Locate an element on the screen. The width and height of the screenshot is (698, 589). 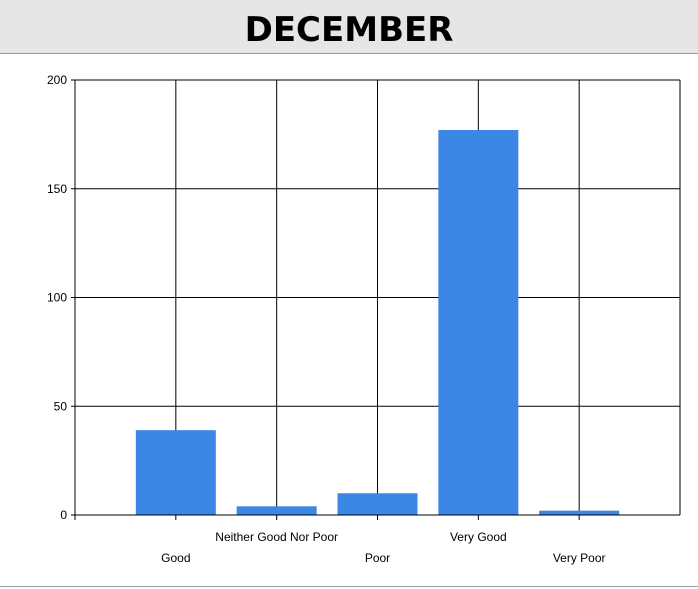
bottom-divider is located at coordinates (349, 586).